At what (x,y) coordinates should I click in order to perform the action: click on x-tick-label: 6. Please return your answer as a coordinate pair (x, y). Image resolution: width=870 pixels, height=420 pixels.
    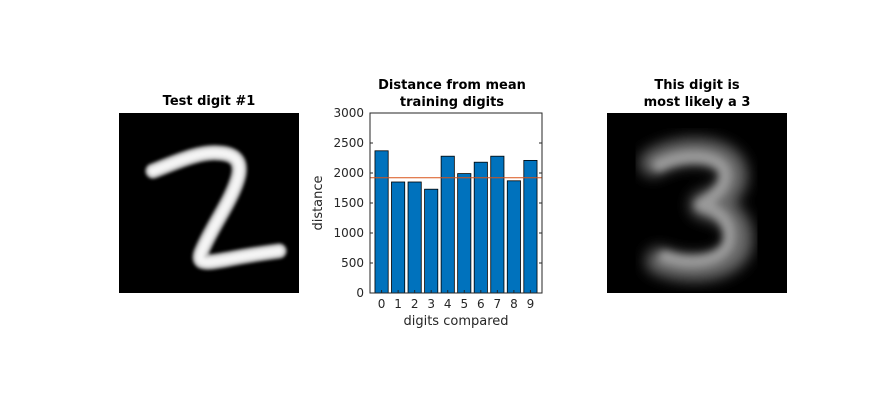
    Looking at the image, I should click on (481, 304).